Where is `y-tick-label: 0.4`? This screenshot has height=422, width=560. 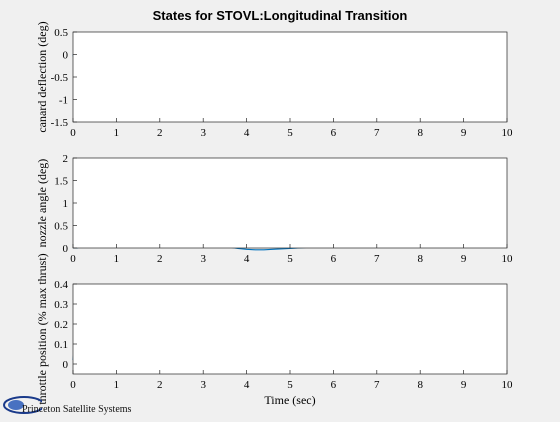 y-tick-label: 0.4 is located at coordinates (61, 285).